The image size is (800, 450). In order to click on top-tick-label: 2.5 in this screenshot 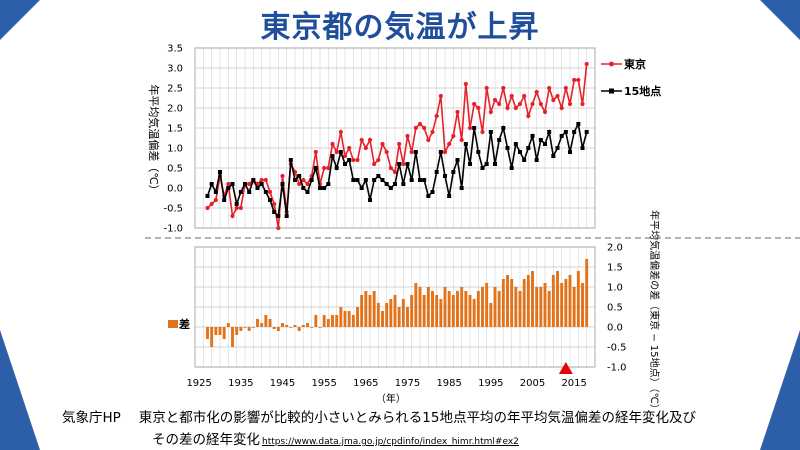, I will do `click(175, 89)`.